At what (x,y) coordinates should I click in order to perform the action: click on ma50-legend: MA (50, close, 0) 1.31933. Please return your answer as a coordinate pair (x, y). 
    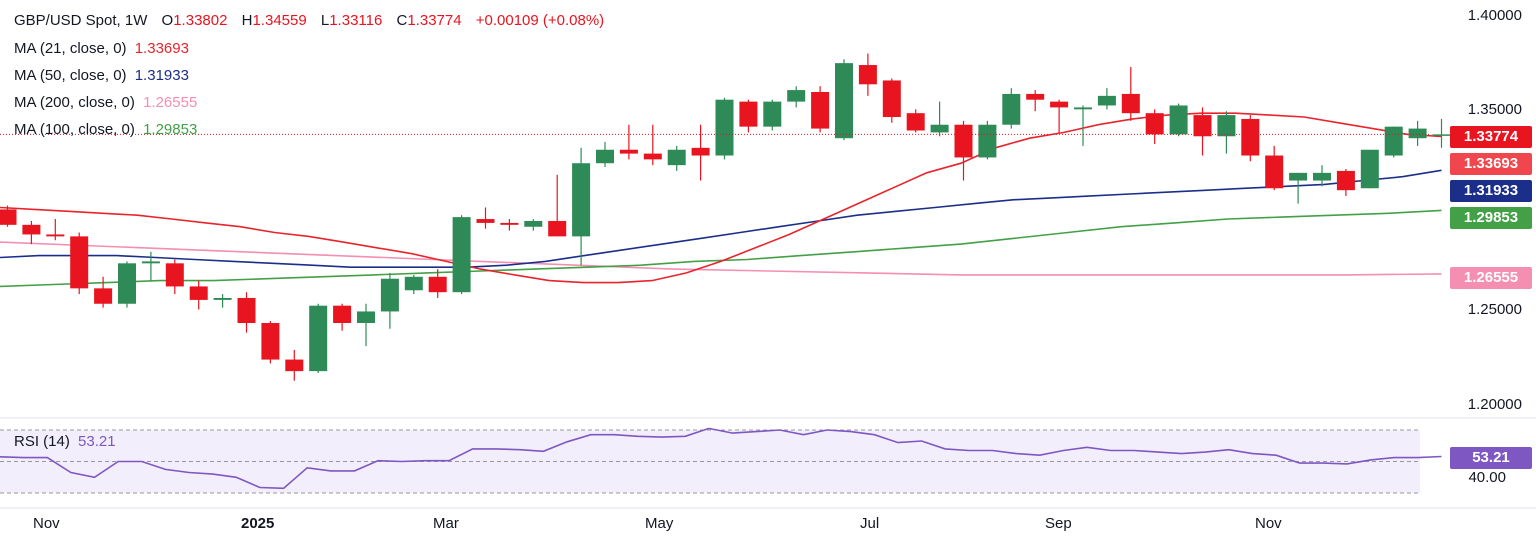
    Looking at the image, I should click on (101, 75).